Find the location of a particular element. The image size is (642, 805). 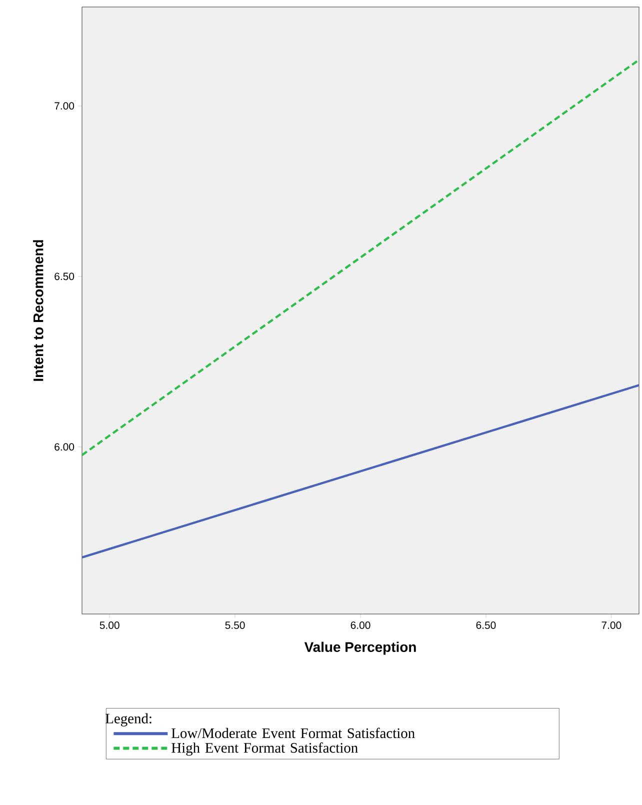

legend-label: High Event Format Satisfaction is located at coordinates (265, 749).